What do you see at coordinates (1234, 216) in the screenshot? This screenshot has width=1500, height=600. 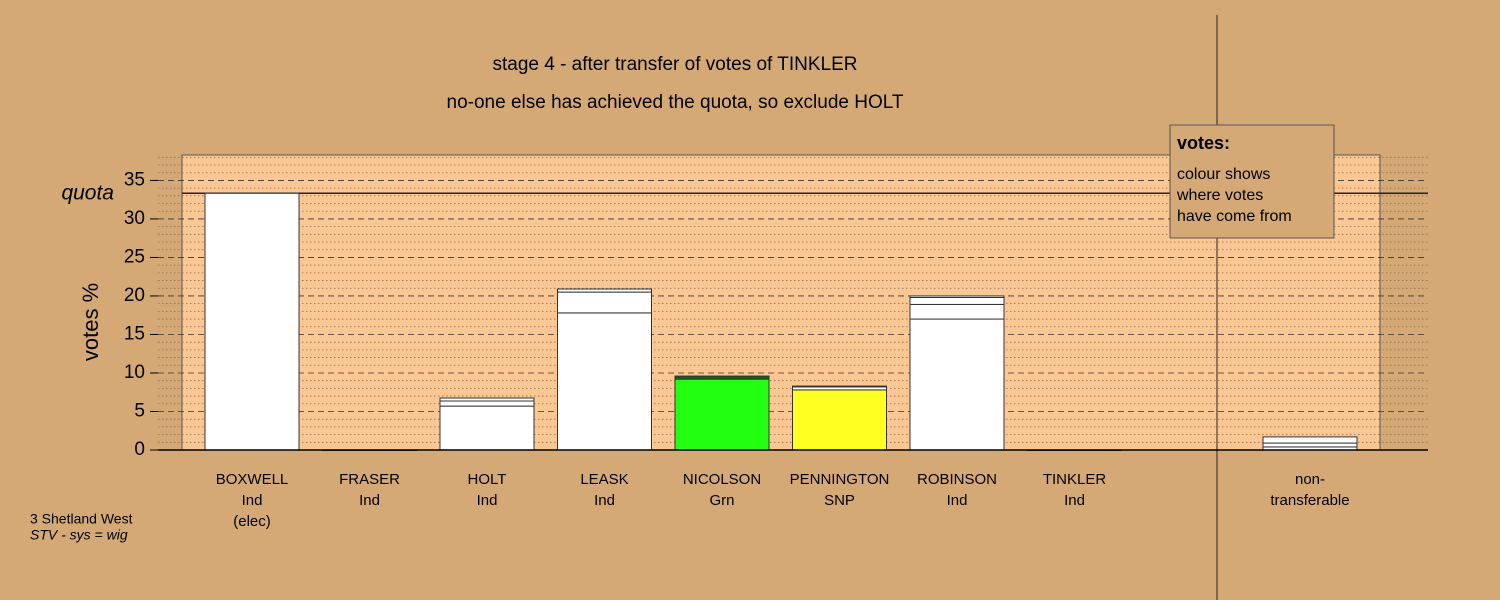 I see `legend-text: have come from` at bounding box center [1234, 216].